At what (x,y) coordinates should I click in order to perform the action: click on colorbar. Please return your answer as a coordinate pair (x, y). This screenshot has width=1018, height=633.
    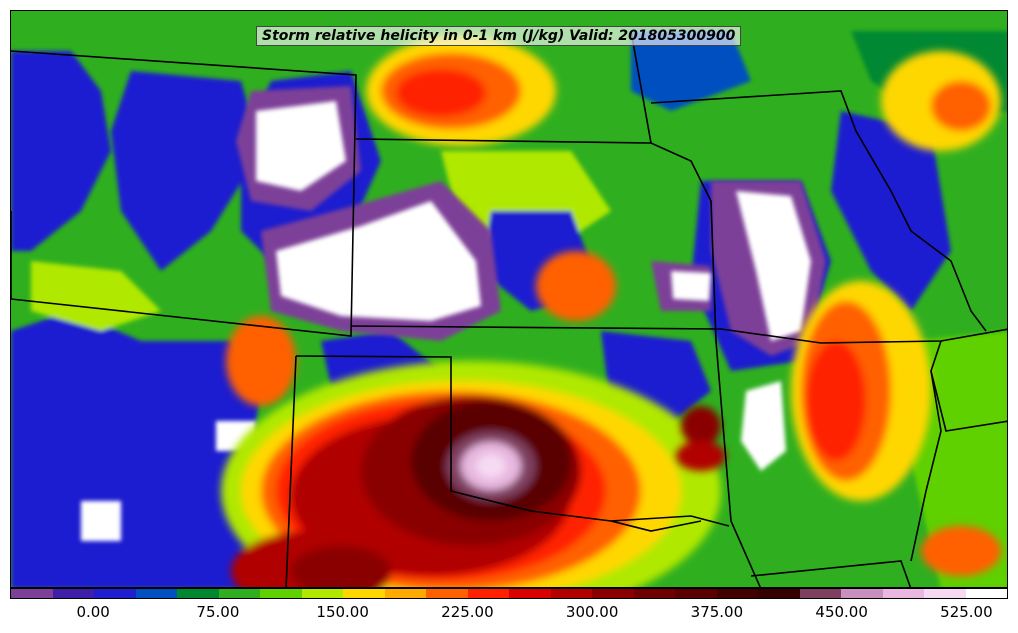
    Looking at the image, I should click on (509, 593).